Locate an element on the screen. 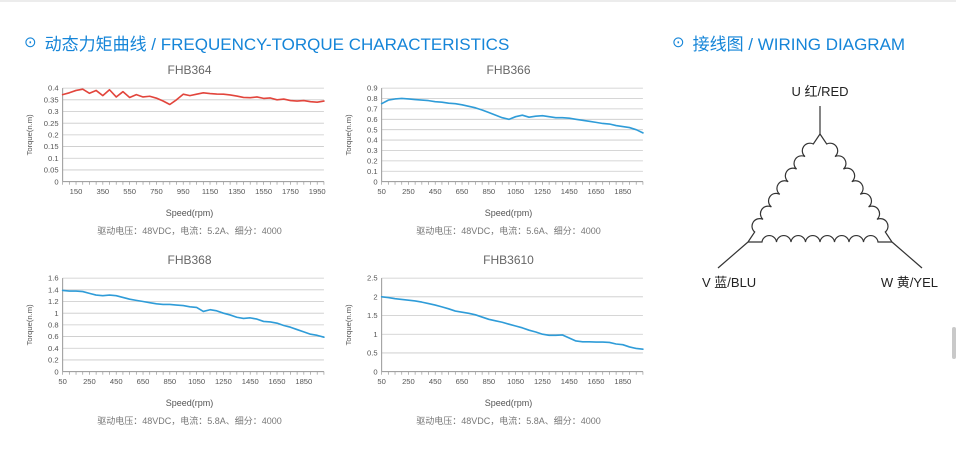 The width and height of the screenshot is (956, 463). wiring-label-v: V 蓝/BLU is located at coordinates (729, 282).